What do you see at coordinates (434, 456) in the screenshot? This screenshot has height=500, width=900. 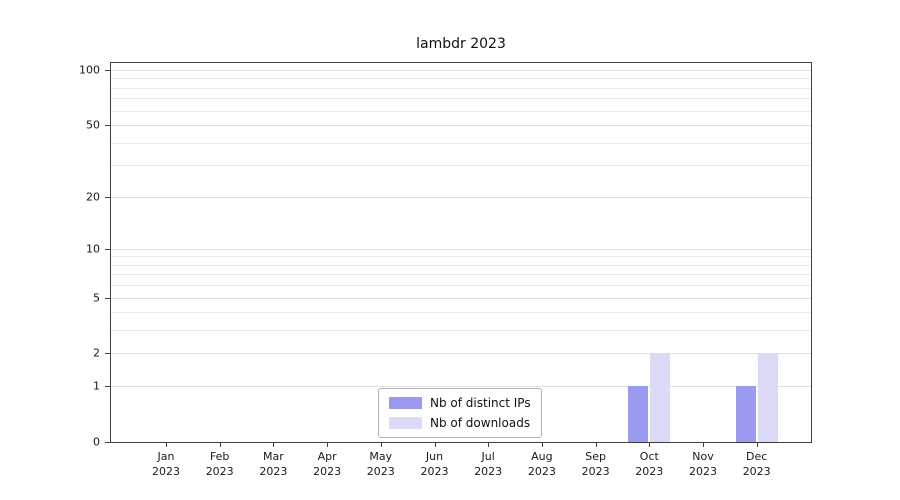 I see `x-tick-month: Jun` at bounding box center [434, 456].